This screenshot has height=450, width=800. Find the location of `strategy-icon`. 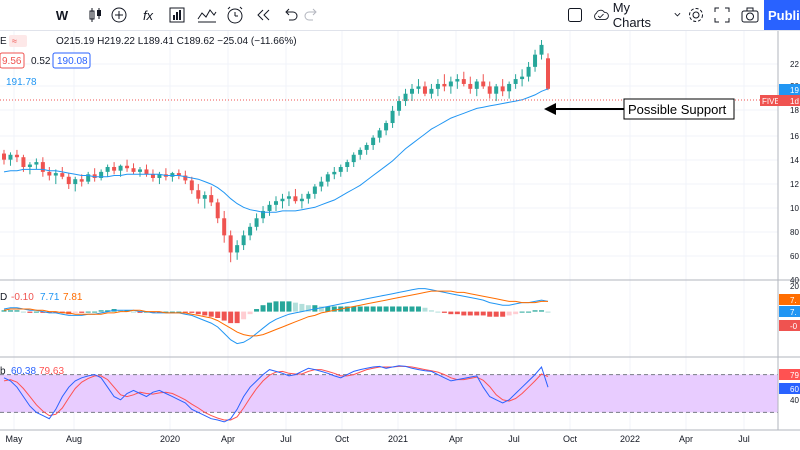

strategy-icon is located at coordinates (207, 15).